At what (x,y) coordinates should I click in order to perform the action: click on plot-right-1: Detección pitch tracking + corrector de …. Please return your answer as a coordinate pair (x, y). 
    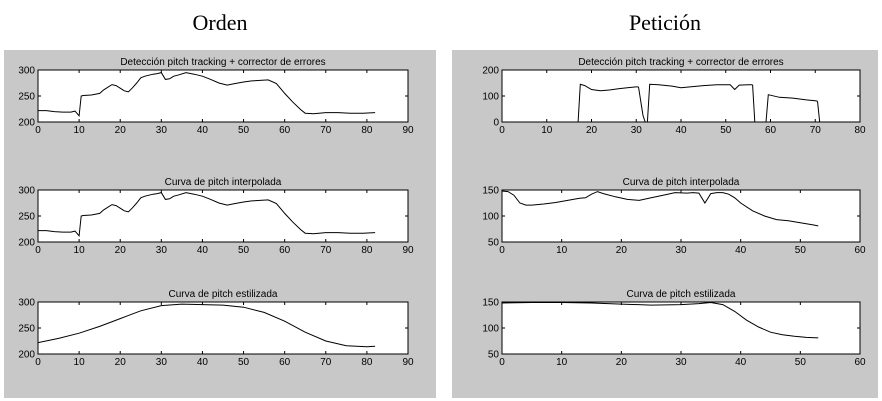
    Looking at the image, I should click on (674, 96).